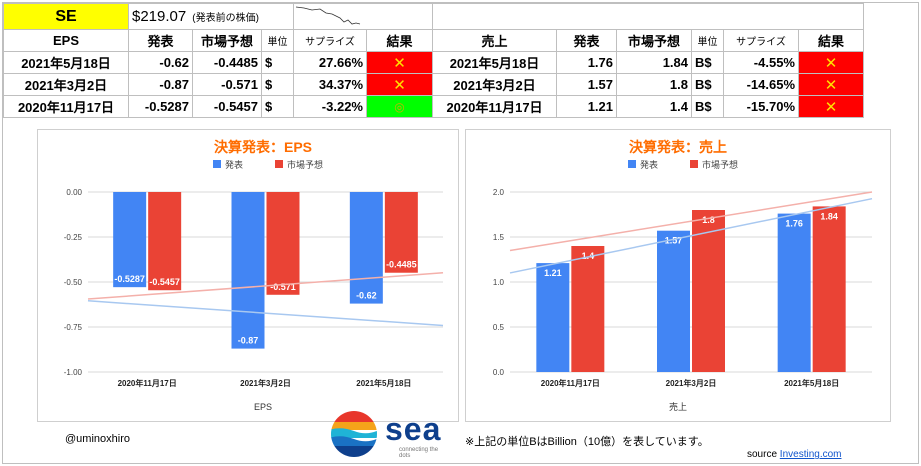 The height and width of the screenshot is (466, 921). Describe the element at coordinates (160, 84) in the screenshot. I see `eps-actual: -0.87` at that location.